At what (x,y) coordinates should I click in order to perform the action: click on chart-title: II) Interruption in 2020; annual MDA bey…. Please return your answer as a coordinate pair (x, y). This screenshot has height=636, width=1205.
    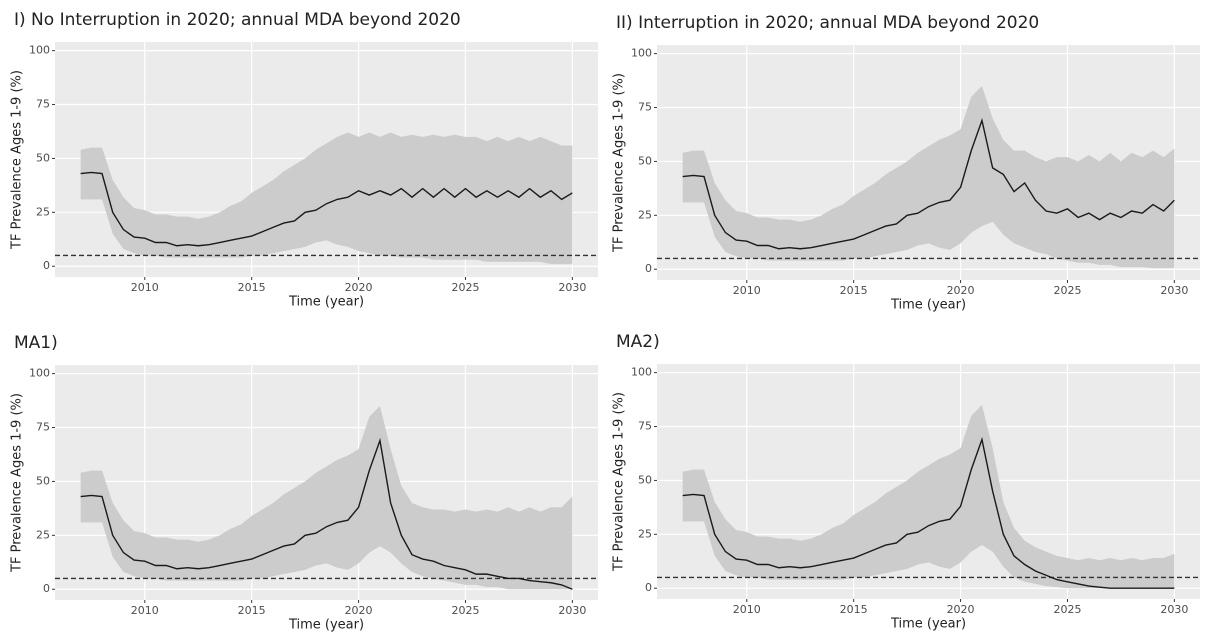
    Looking at the image, I should click on (827, 23).